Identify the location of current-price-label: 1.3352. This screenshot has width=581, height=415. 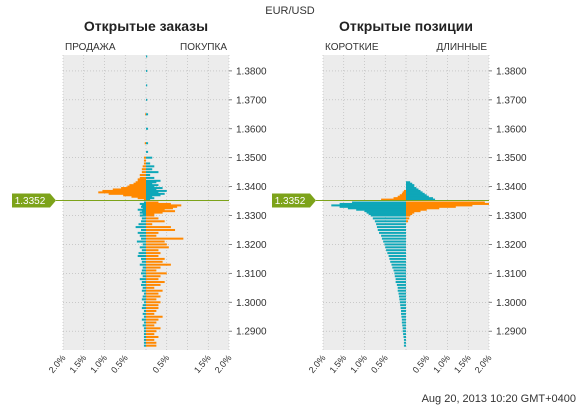
(30, 201).